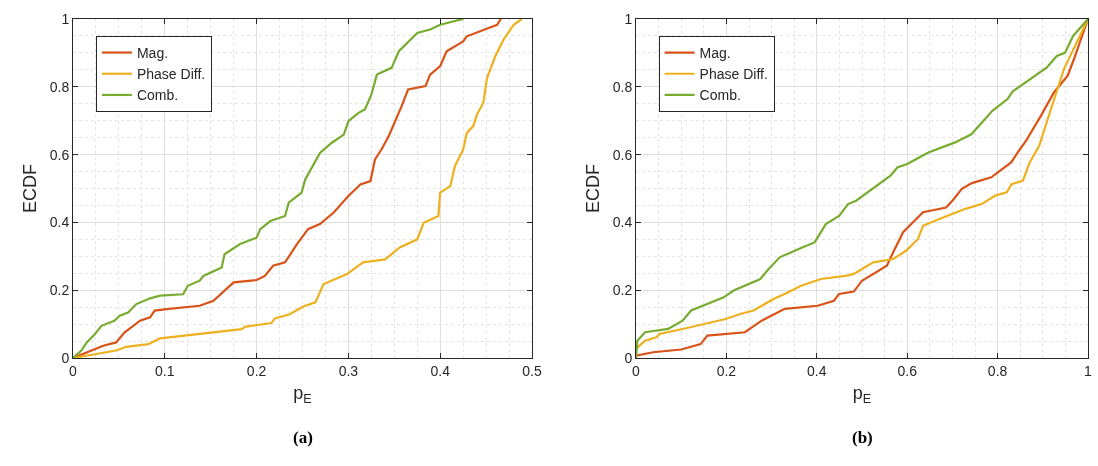 The height and width of the screenshot is (466, 1098). I want to click on x-tick-label: 0.1, so click(165, 370).